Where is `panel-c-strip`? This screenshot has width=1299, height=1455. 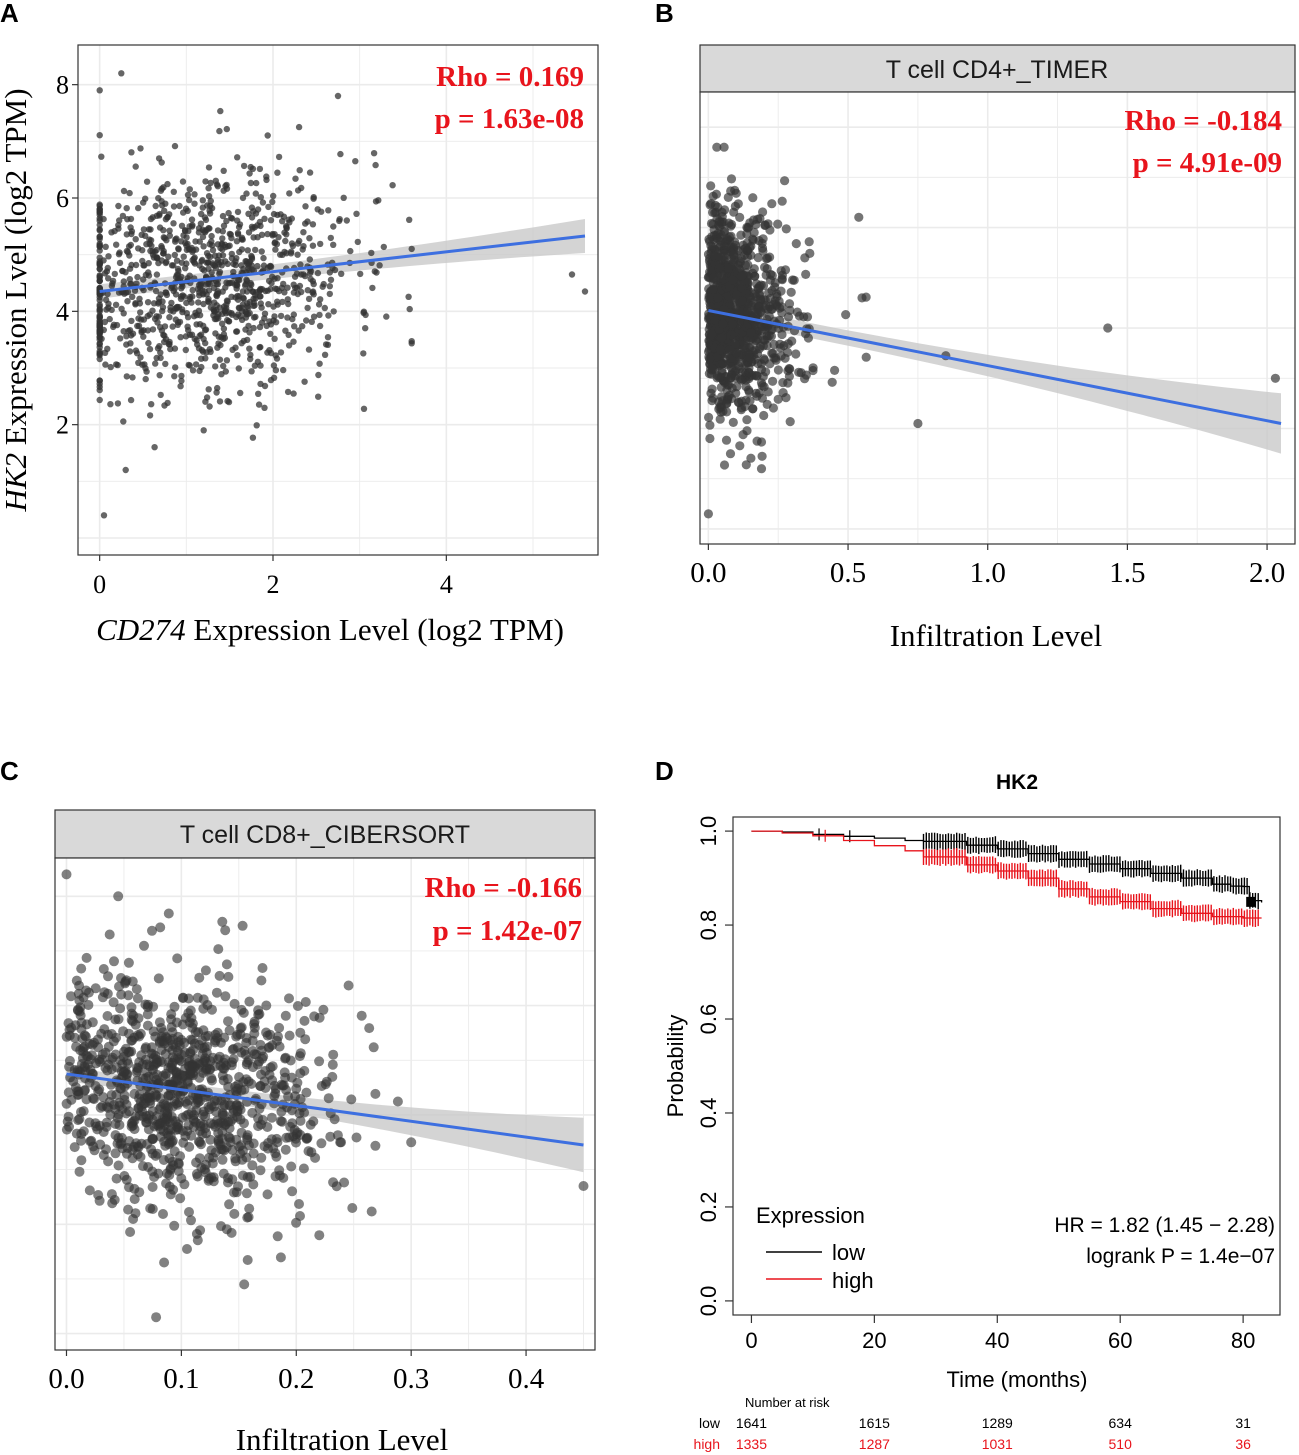 panel-c-strip is located at coordinates (325, 834).